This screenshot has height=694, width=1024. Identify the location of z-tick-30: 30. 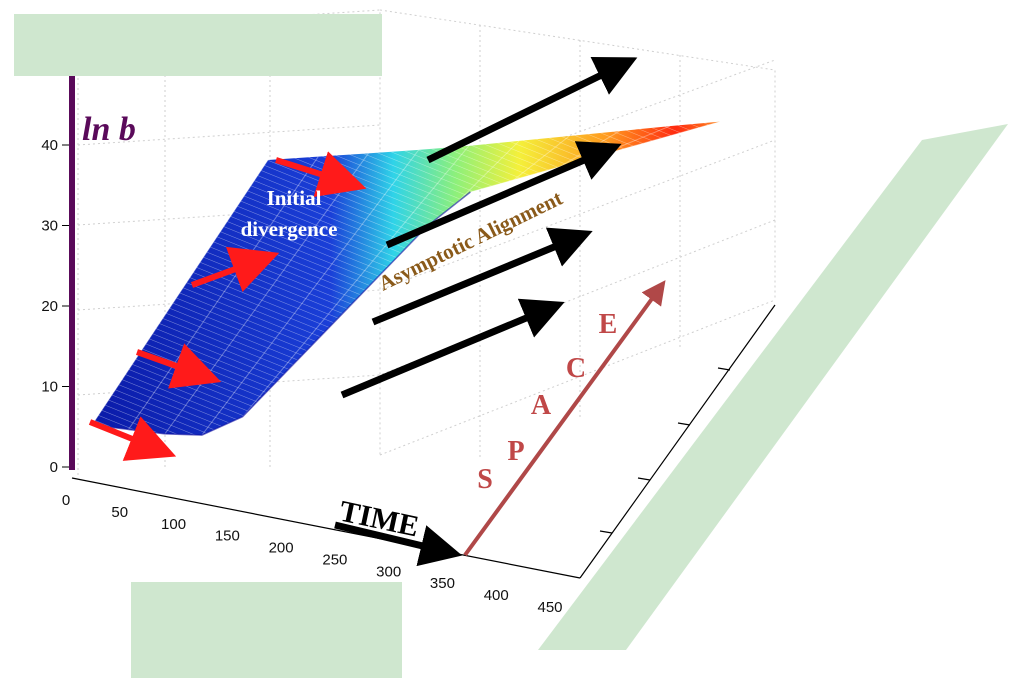
(49, 226).